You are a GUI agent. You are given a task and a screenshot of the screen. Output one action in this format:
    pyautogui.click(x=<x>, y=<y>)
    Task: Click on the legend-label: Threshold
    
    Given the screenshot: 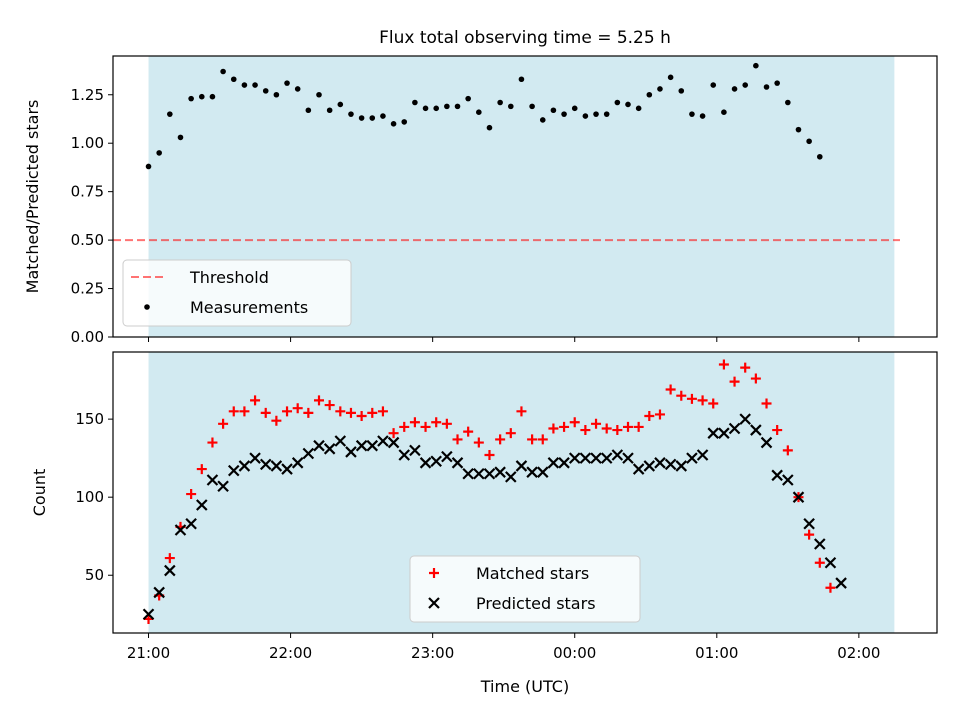 What is the action you would take?
    pyautogui.click(x=229, y=277)
    